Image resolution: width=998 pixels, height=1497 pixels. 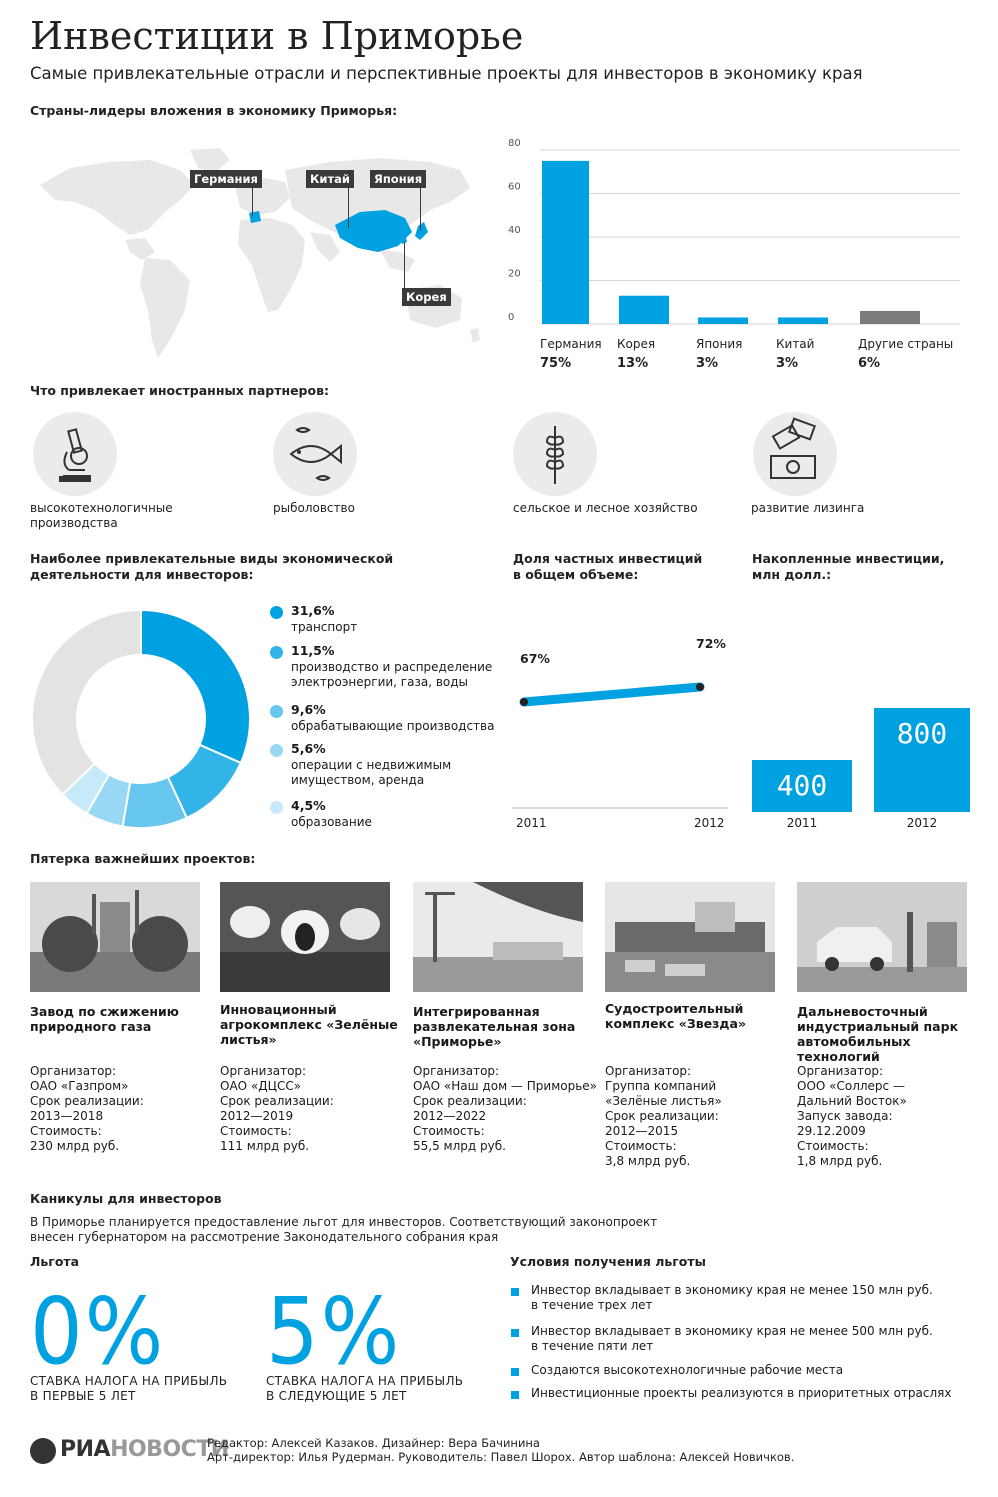 I want to click on legend-label: операции с недвижимым имуществом, аренда, so click(x=371, y=772).